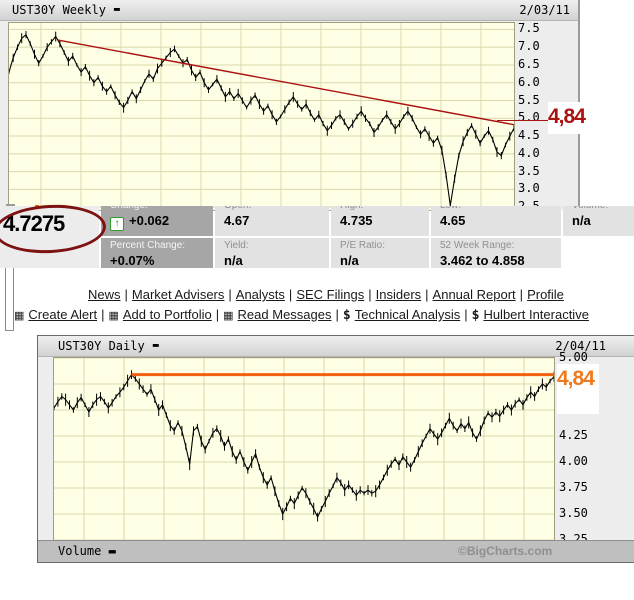  What do you see at coordinates (529, 46) in the screenshot?
I see `y-axis-label: 7.0` at bounding box center [529, 46].